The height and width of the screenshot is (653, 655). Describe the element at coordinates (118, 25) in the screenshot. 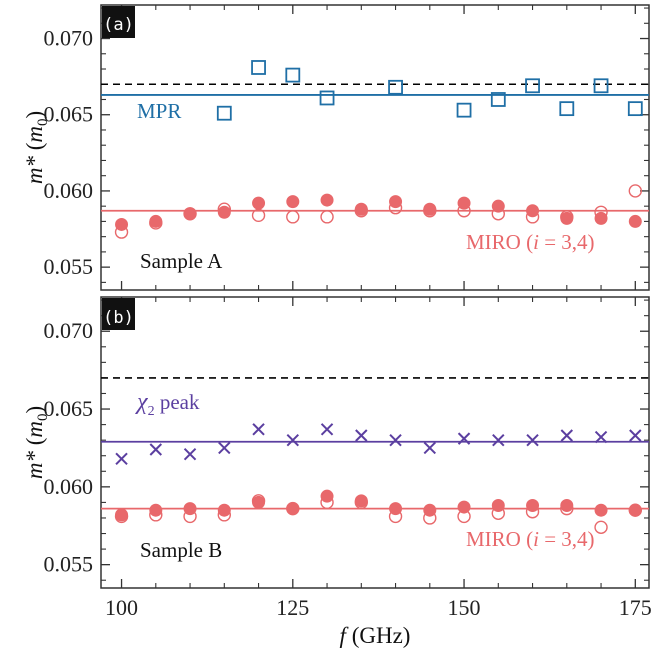

I see `panel-tag: (a)` at that location.